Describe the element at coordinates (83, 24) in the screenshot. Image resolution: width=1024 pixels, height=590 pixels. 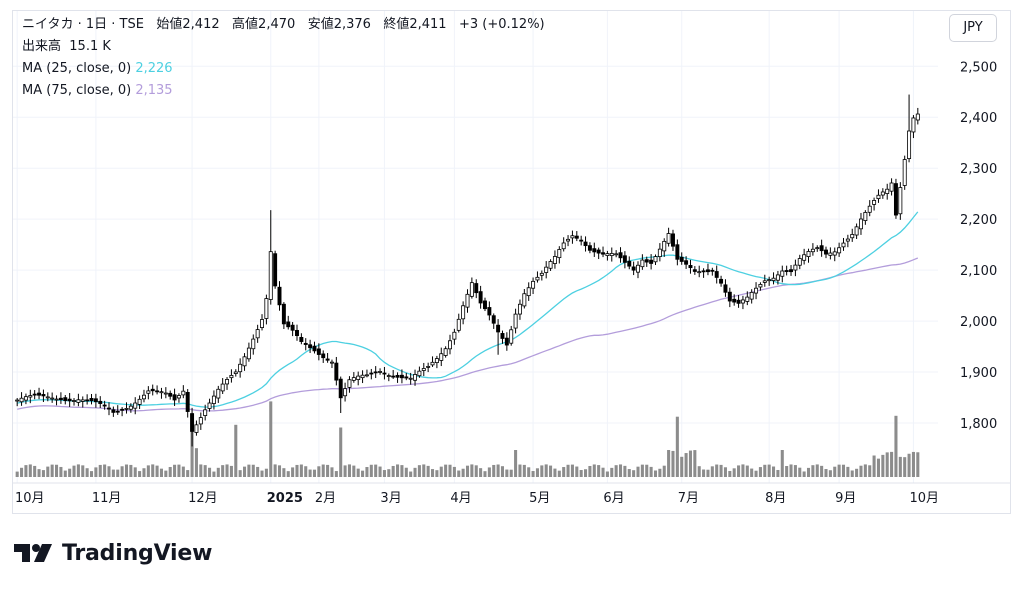
I see `symbol-line: ニイタカ · 1日 · TSE` at that location.